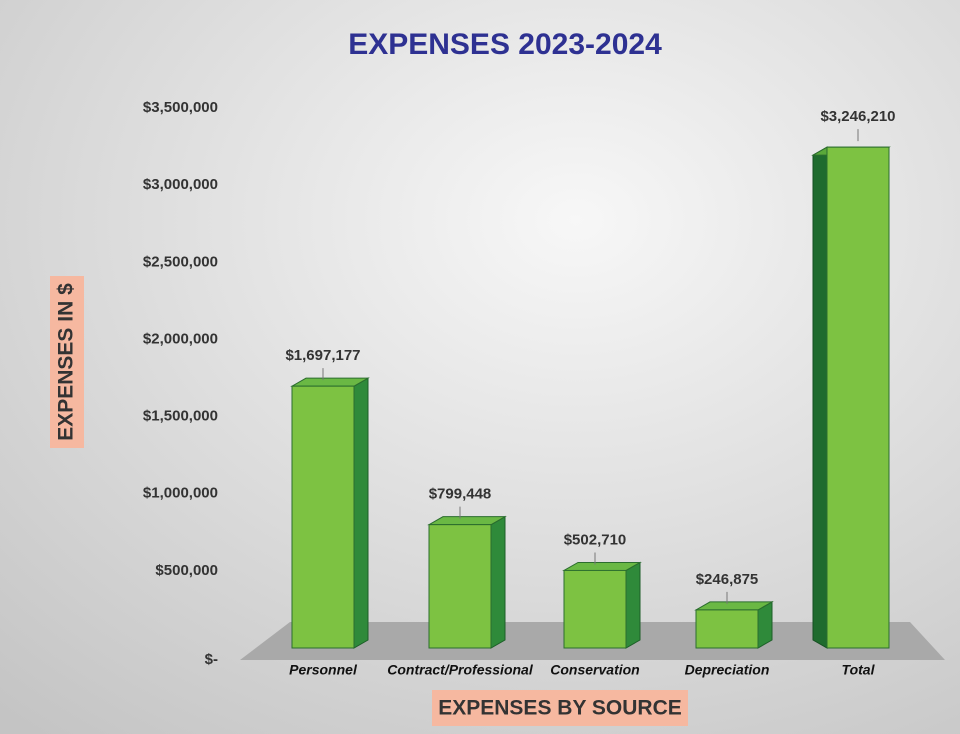 The height and width of the screenshot is (734, 960). I want to click on x-tick-label: Conservation, so click(594, 670).